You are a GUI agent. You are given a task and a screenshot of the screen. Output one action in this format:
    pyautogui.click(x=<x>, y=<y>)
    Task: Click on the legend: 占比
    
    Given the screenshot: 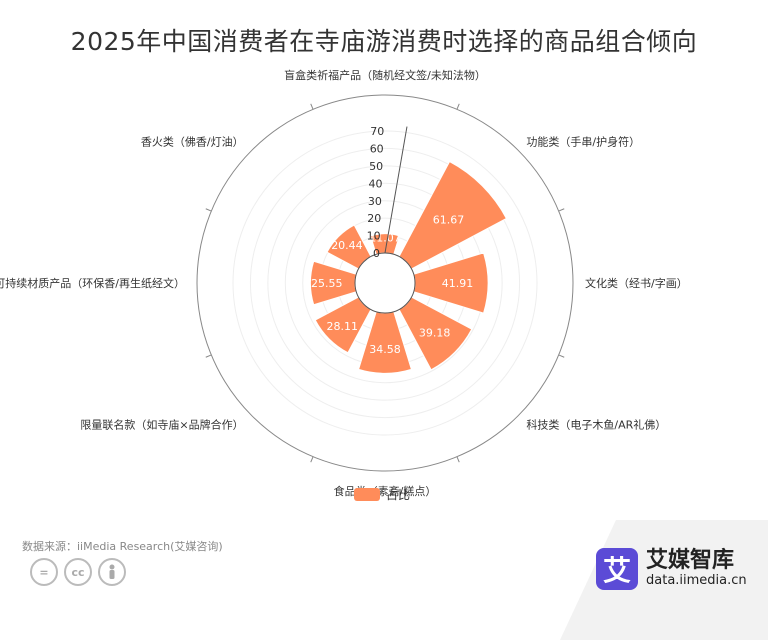 What is the action you would take?
    pyautogui.click(x=382, y=494)
    